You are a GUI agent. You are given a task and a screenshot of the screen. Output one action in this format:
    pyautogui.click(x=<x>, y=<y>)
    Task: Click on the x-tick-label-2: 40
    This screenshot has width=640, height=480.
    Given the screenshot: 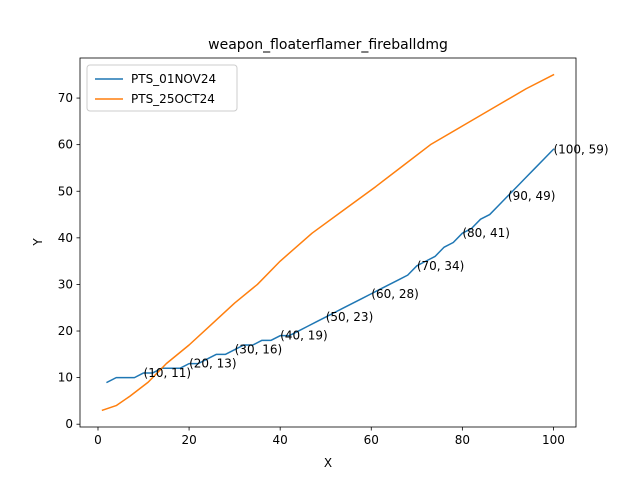 What is the action you would take?
    pyautogui.click(x=280, y=440)
    